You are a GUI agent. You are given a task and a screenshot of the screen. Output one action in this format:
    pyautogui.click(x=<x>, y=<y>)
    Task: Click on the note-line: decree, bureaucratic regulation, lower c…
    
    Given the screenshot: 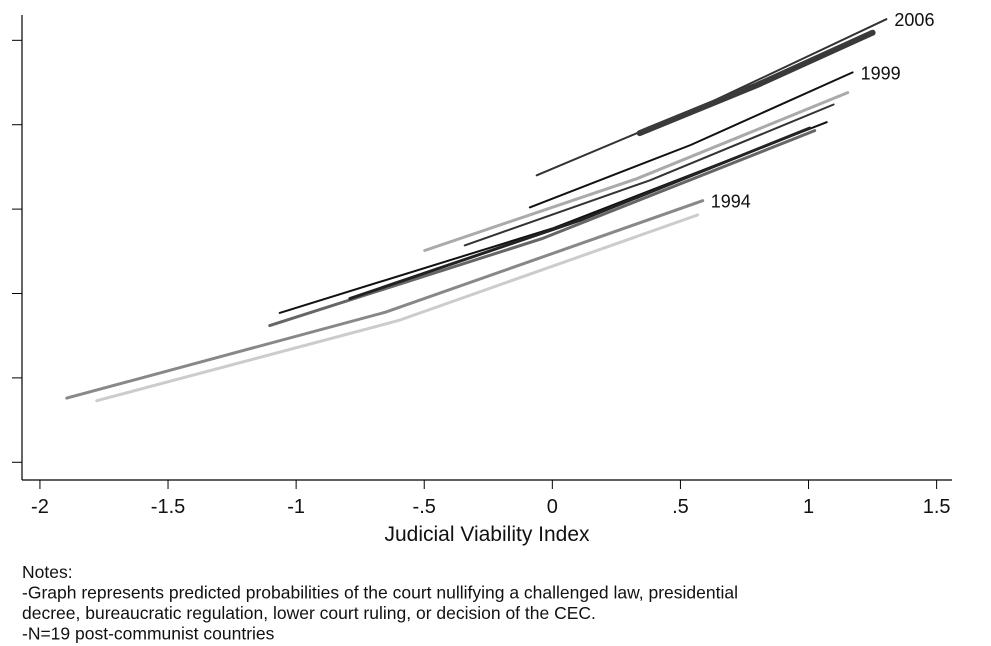 What is the action you would take?
    pyautogui.click(x=309, y=613)
    